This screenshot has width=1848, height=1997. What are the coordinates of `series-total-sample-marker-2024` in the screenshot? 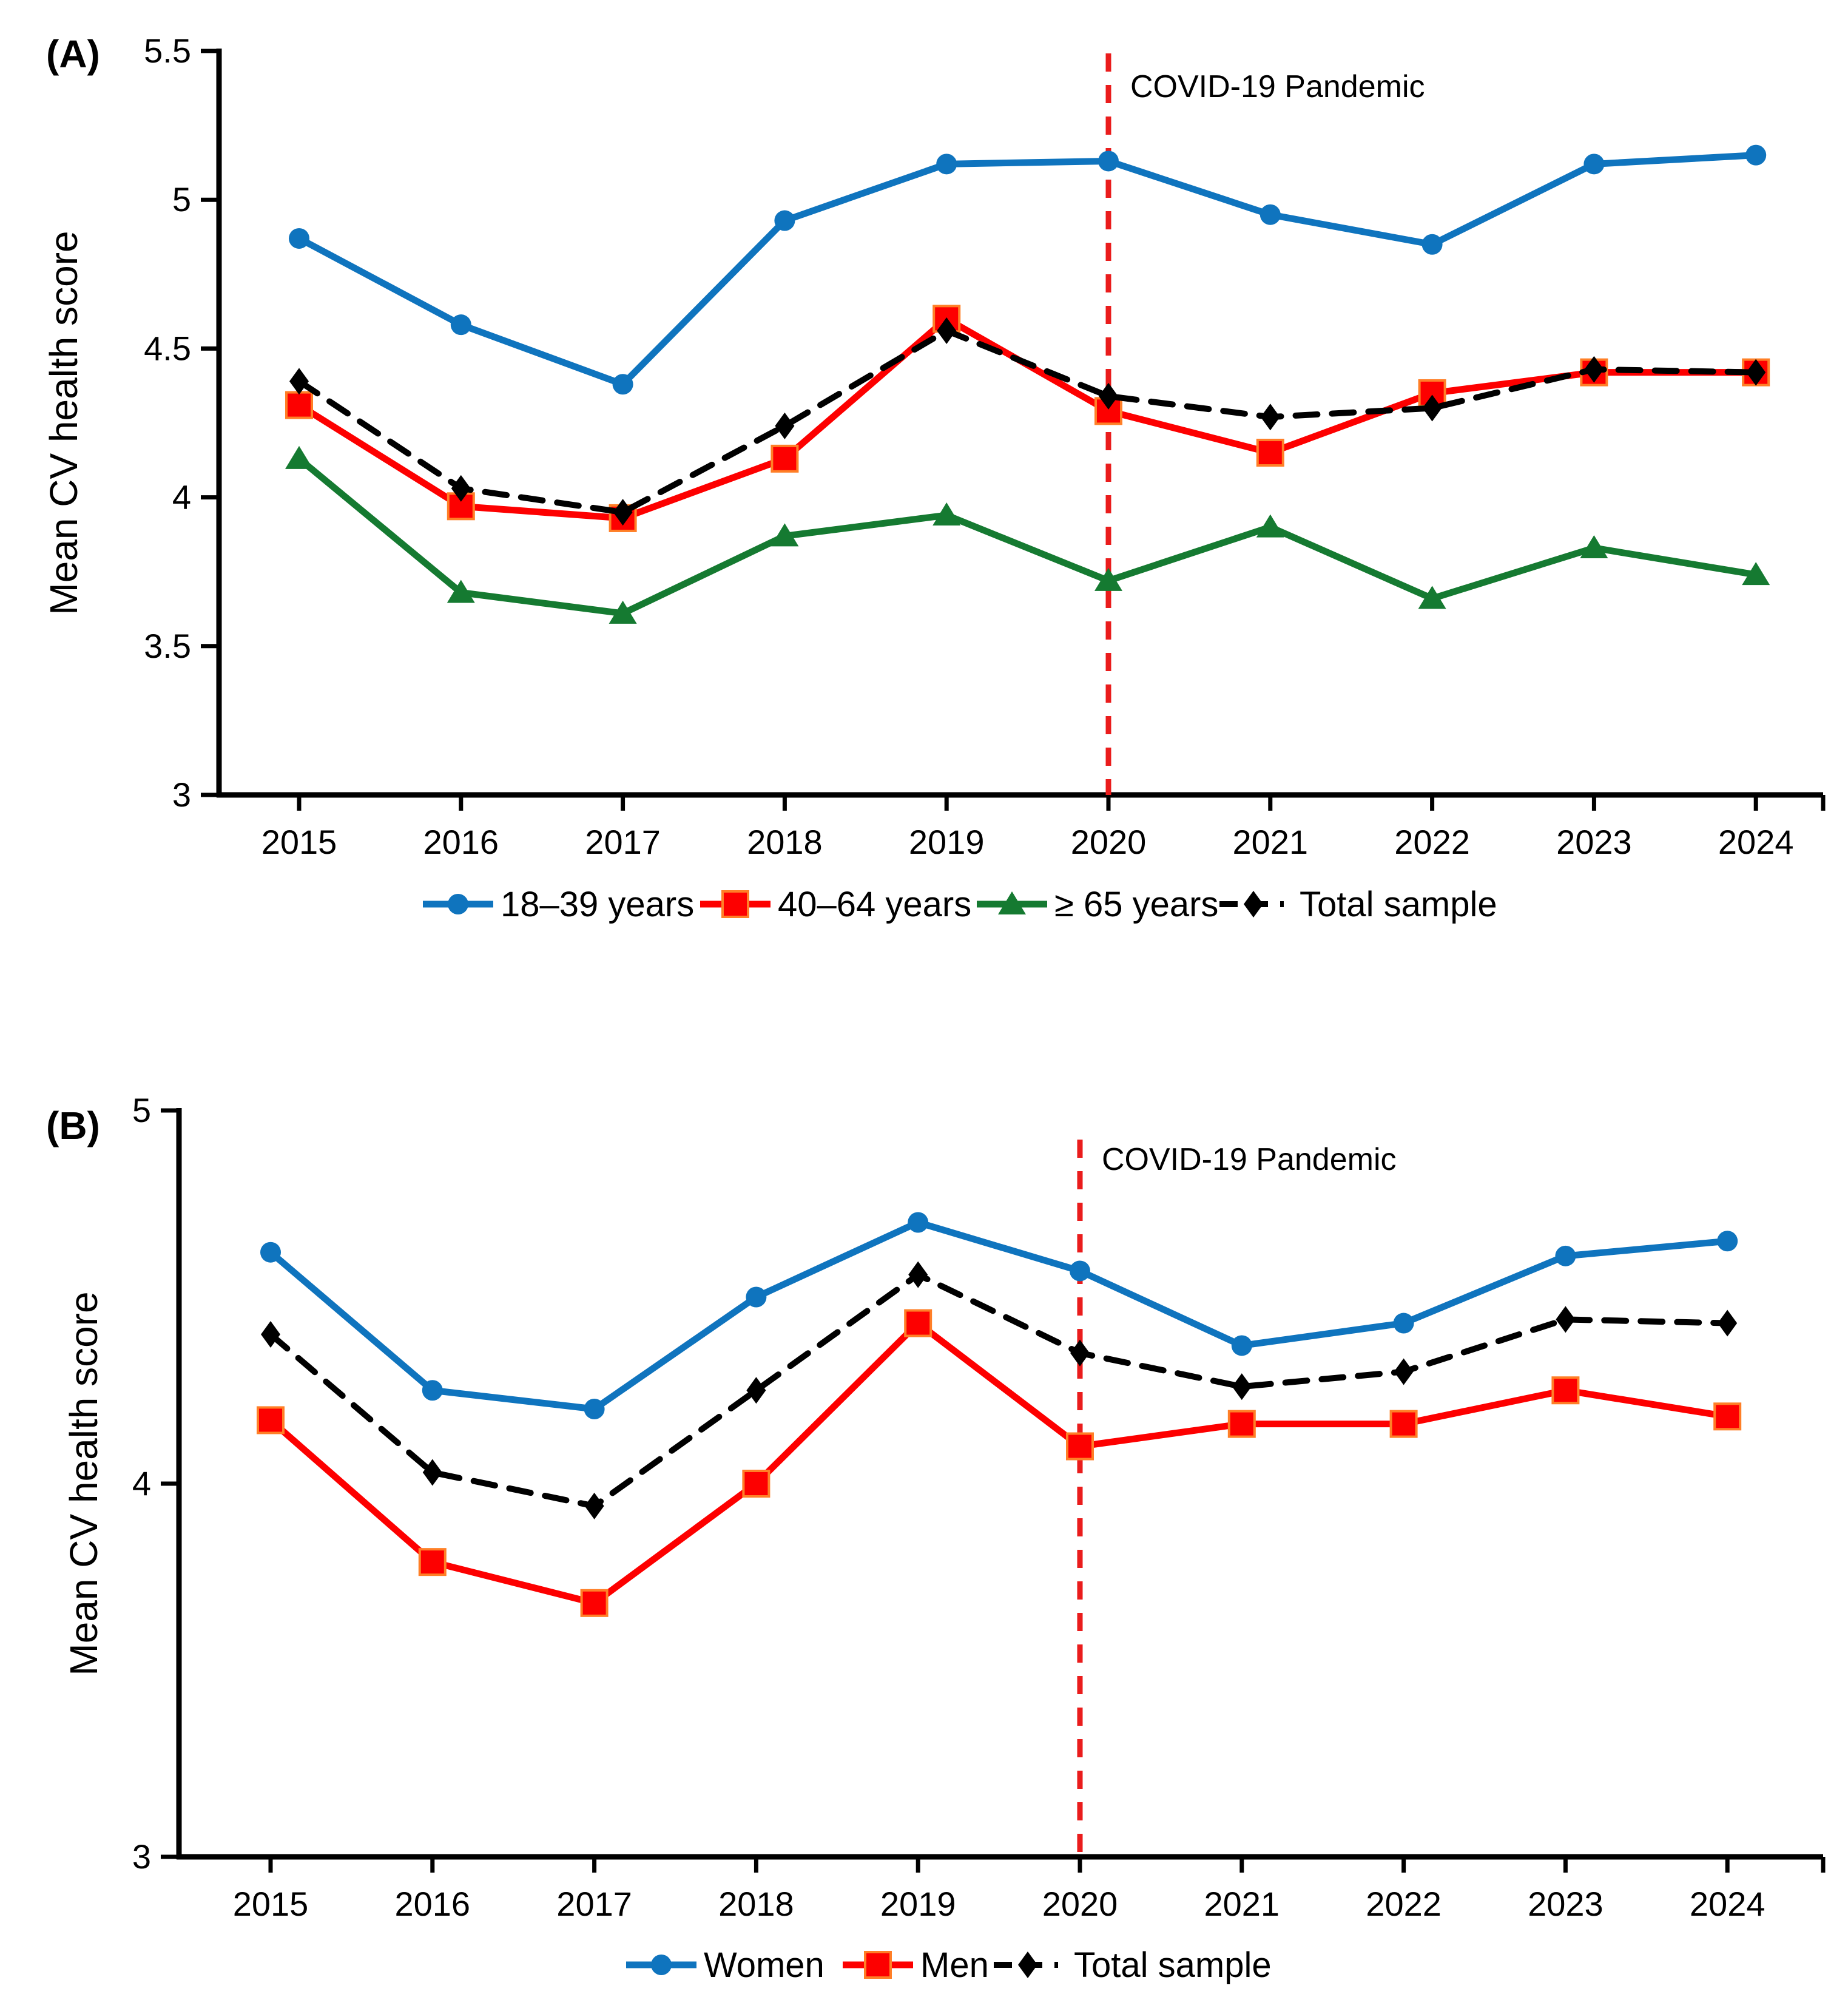 It's located at (1756, 373).